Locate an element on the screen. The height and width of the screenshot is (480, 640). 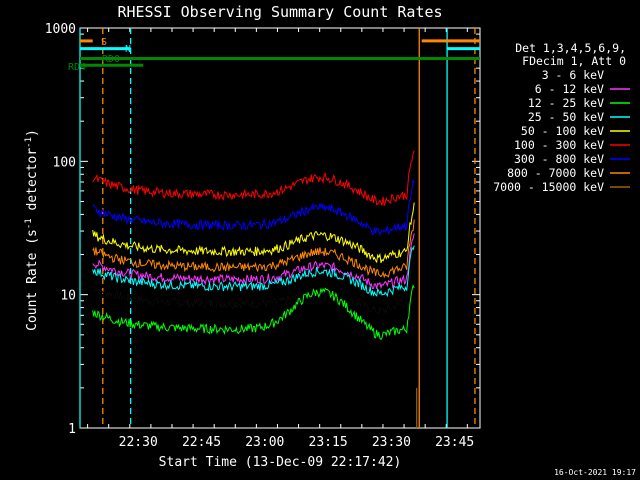
legend-header: Det 1,3,4,5,6,9, is located at coordinates (570, 48).